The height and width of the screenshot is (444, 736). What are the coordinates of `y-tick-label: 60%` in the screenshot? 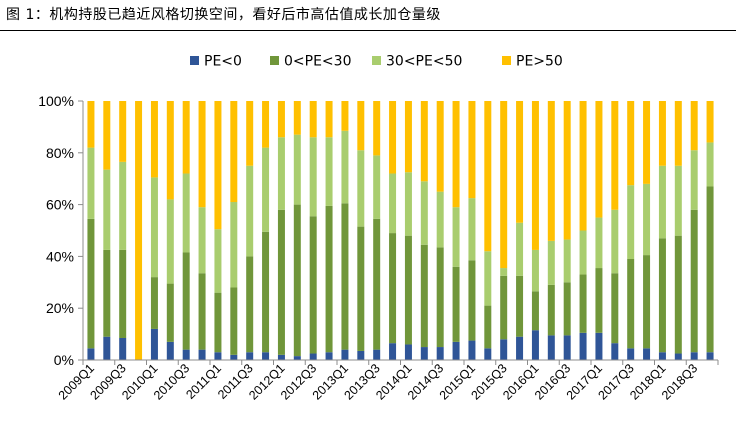 It's located at (60, 205).